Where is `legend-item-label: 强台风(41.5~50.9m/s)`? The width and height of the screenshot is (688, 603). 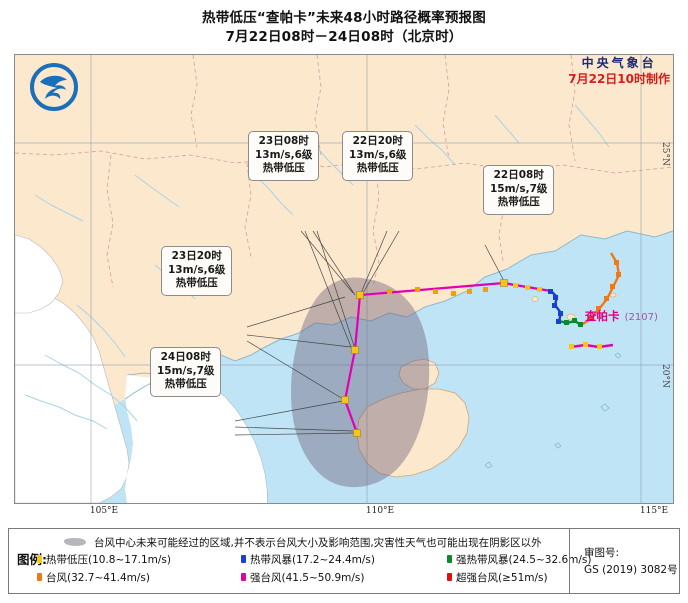
legend-item-label: 强台风(41.5~50.9m/s) is located at coordinates (307, 578).